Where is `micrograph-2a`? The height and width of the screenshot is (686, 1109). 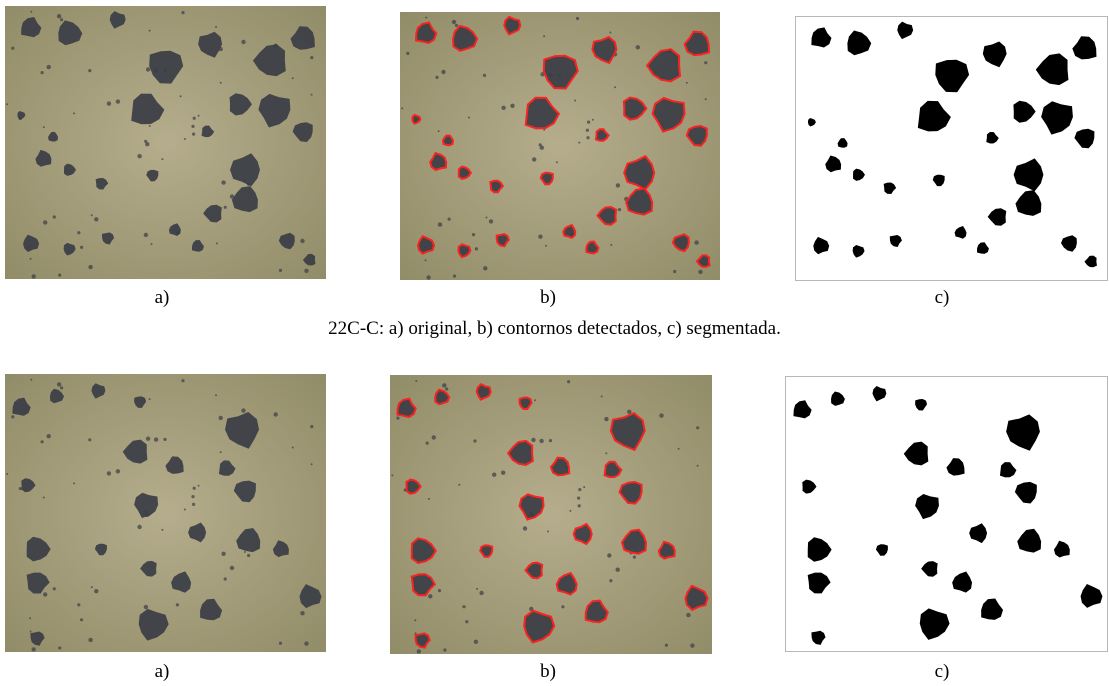
micrograph-2a is located at coordinates (165, 513).